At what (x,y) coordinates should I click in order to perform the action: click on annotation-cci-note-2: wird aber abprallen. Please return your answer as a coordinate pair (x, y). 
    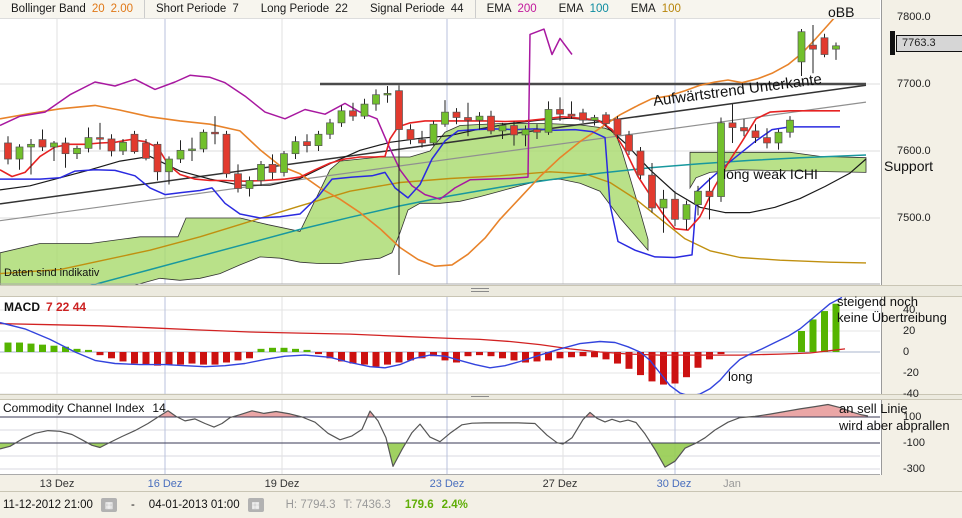
    Looking at the image, I should click on (894, 425).